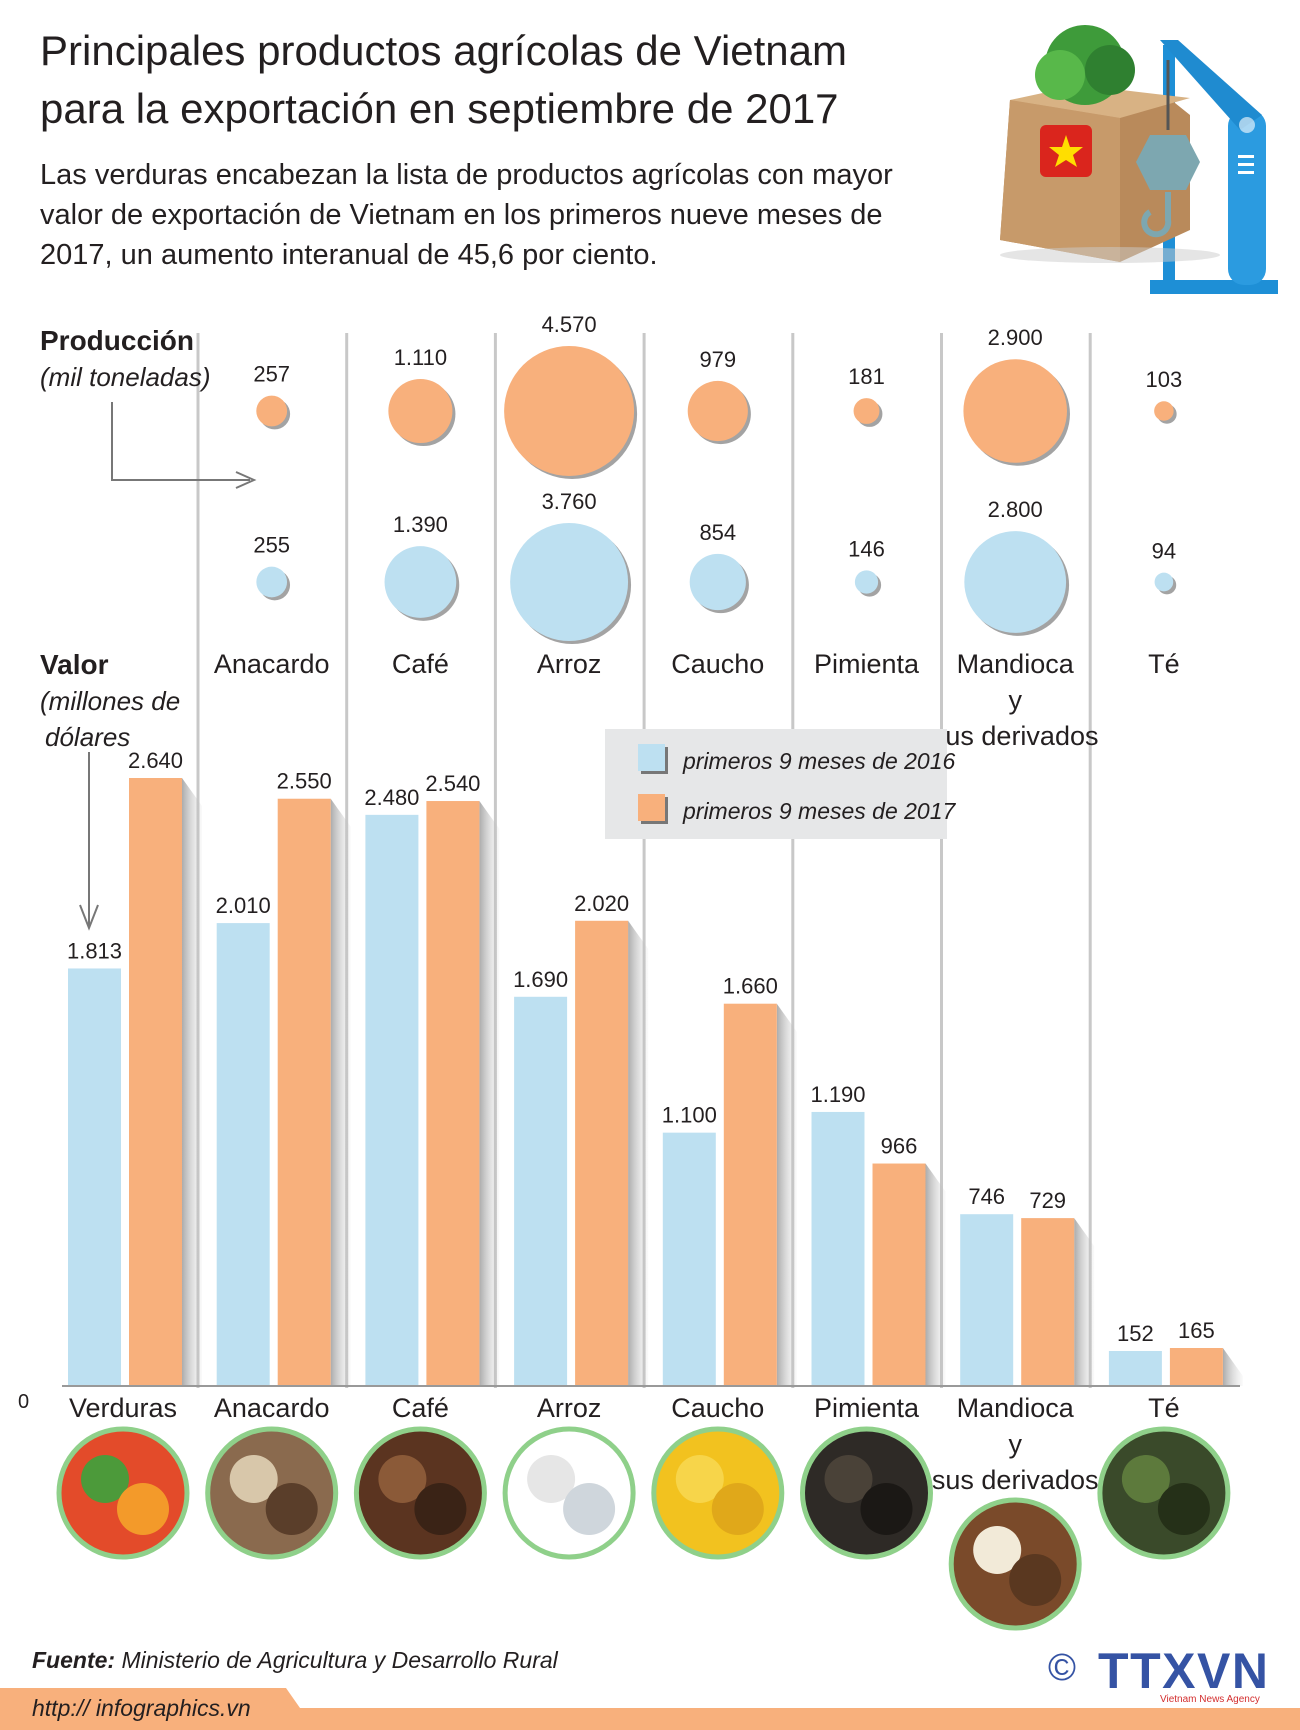 The width and height of the screenshot is (1300, 1730). What do you see at coordinates (272, 1408) in the screenshot?
I see `bar-category-label: Anacardo` at bounding box center [272, 1408].